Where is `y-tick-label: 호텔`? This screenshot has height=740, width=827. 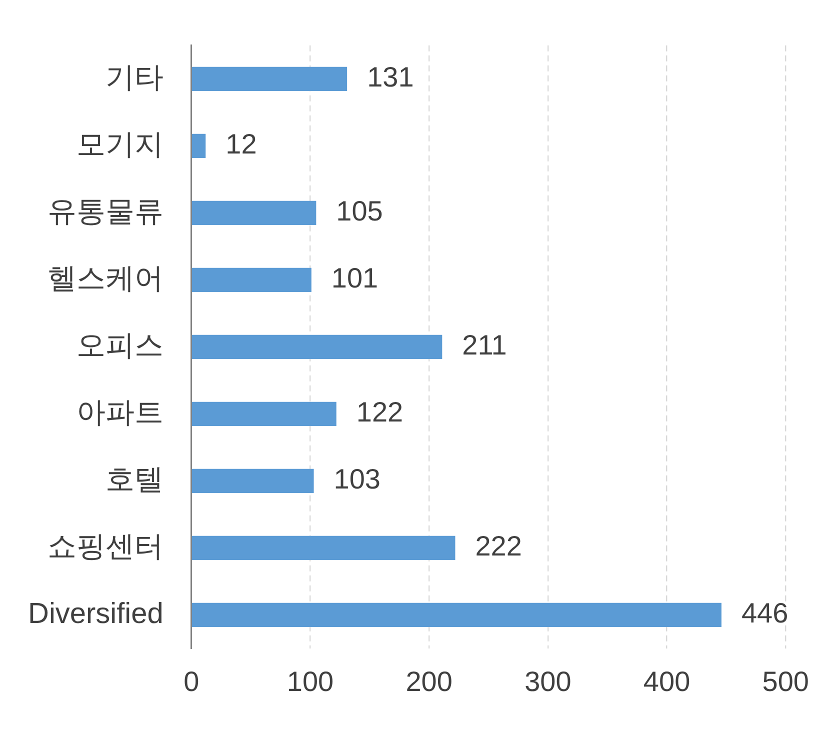
y-tick-label: 호텔 is located at coordinates (134, 480).